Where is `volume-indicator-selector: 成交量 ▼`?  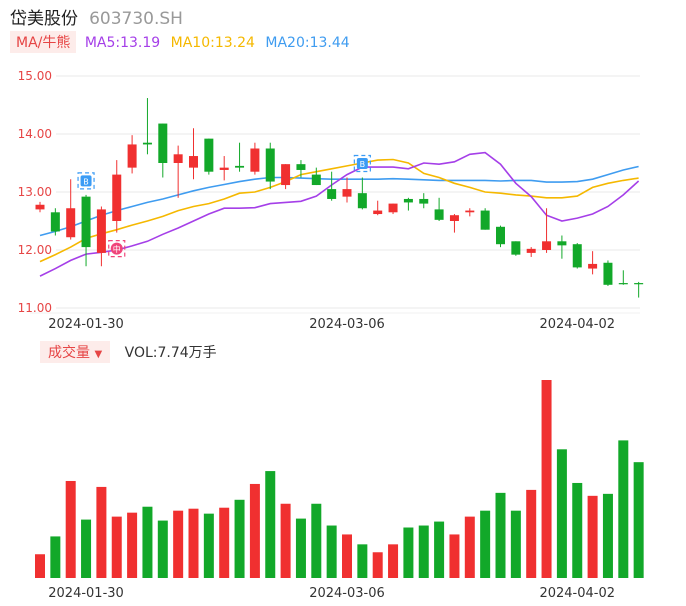
volume-indicator-selector: 成交量 ▼ is located at coordinates (75, 352).